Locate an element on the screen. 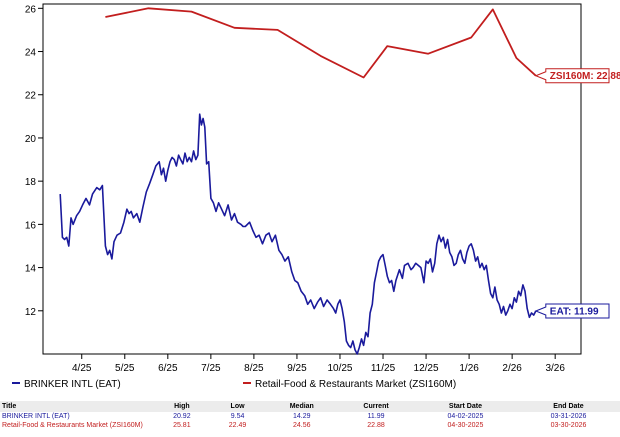 This screenshot has width=620, height=437. stats-cell-current: 22.88 is located at coordinates (376, 425).